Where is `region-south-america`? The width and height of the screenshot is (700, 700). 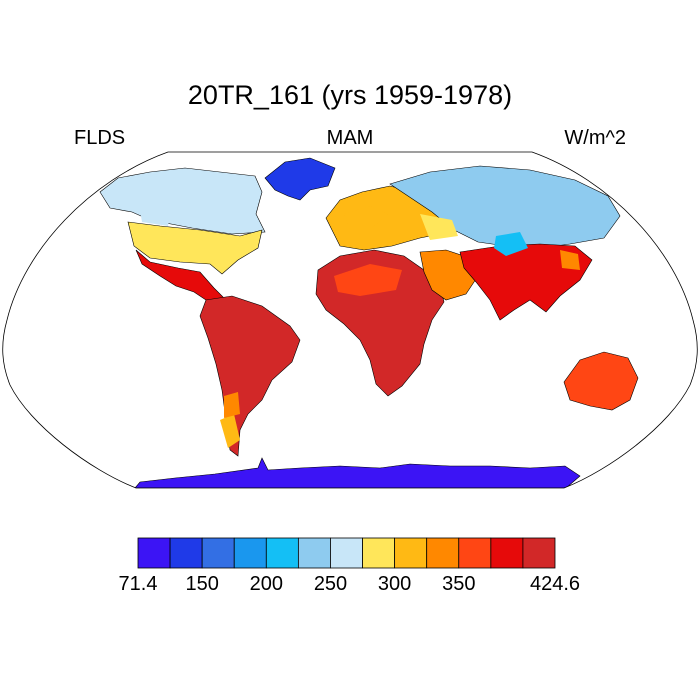
region-south-america is located at coordinates (250, 376).